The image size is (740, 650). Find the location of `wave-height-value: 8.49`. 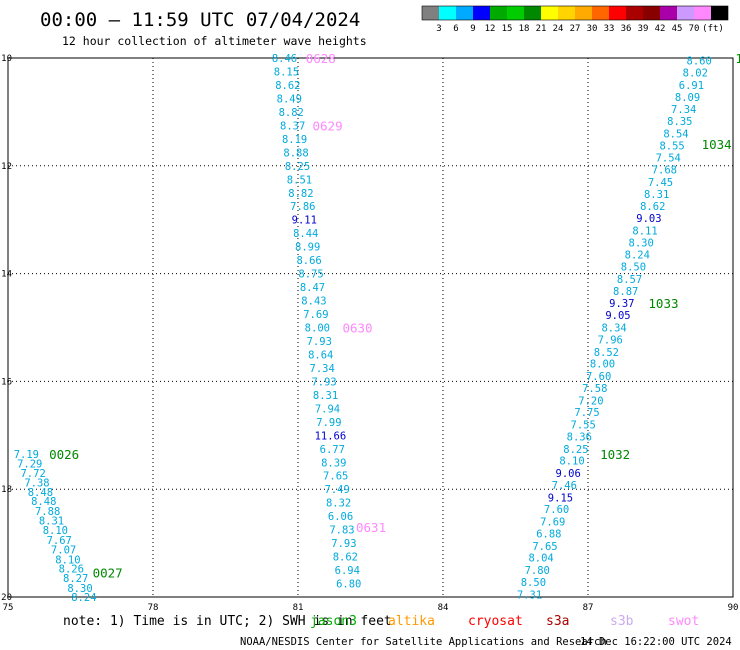

wave-height-value: 8.49 is located at coordinates (289, 99).